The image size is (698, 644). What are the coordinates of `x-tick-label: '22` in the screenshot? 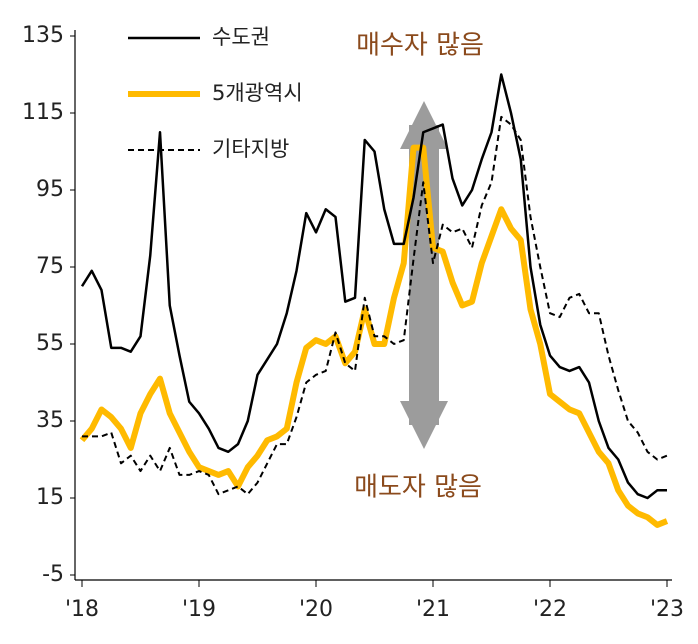 It's located at (550, 609).